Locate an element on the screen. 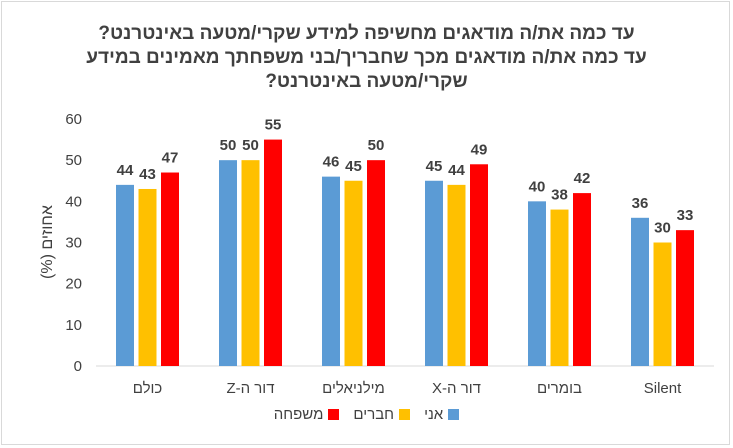 This screenshot has width=733, height=448. legend-item-me: אני is located at coordinates (442, 414).